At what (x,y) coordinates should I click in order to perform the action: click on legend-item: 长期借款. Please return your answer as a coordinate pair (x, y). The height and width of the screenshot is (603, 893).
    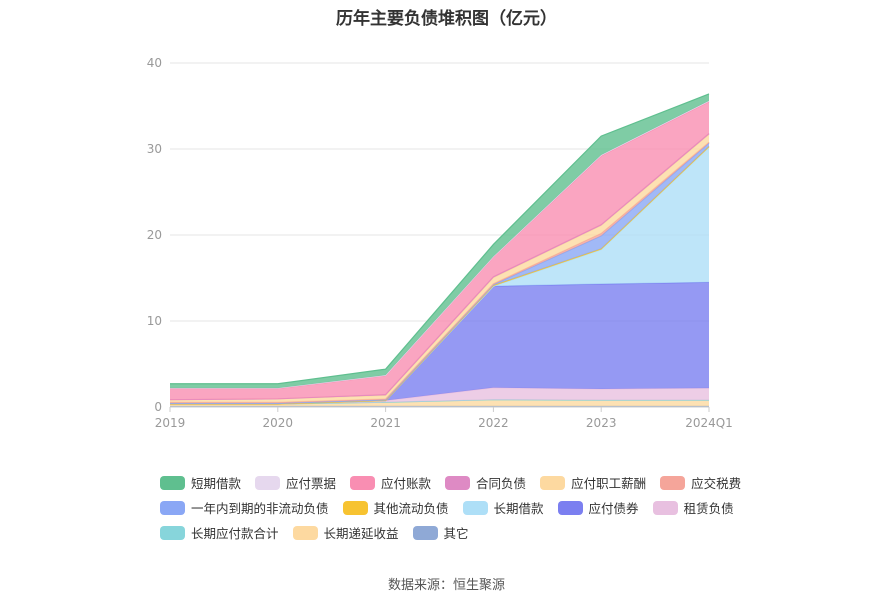
    Looking at the image, I should click on (503, 507).